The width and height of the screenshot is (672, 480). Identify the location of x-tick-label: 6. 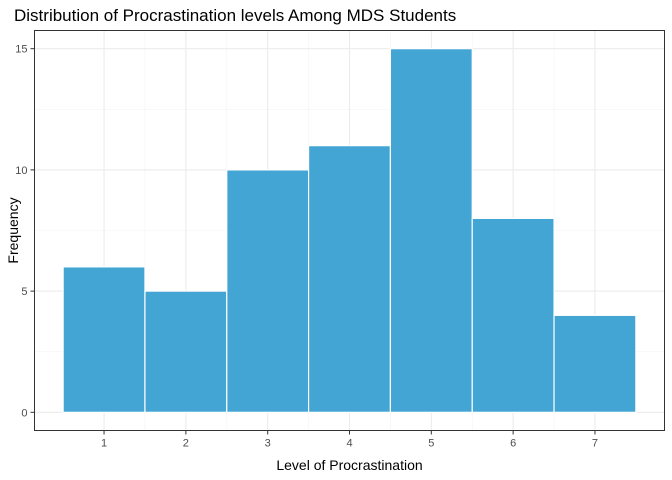
(513, 444).